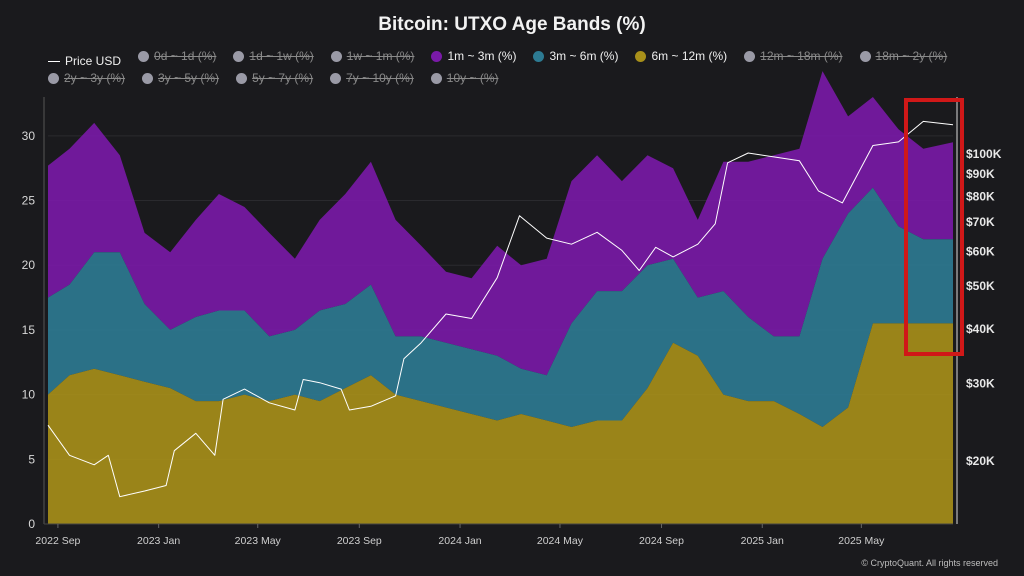  I want to click on y-left-tick-label: 15, so click(29, 330).